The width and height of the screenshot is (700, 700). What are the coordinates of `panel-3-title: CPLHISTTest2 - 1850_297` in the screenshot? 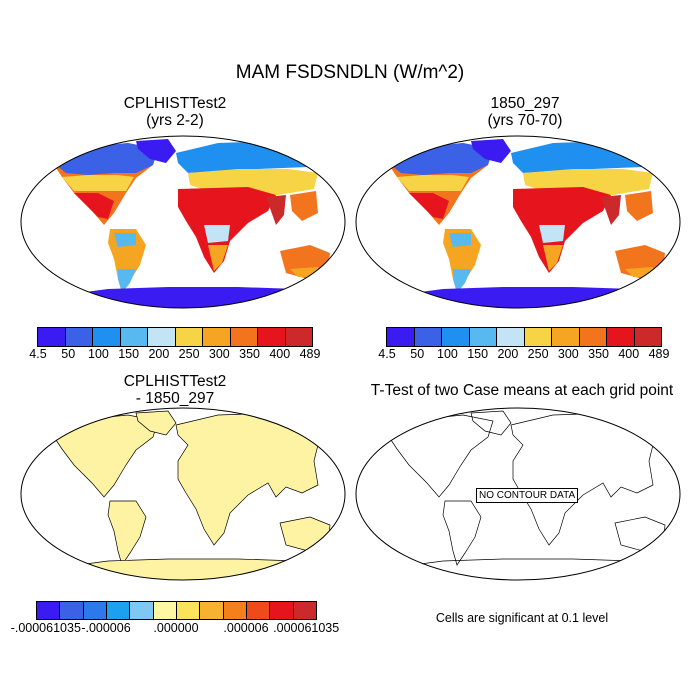 It's located at (175, 390).